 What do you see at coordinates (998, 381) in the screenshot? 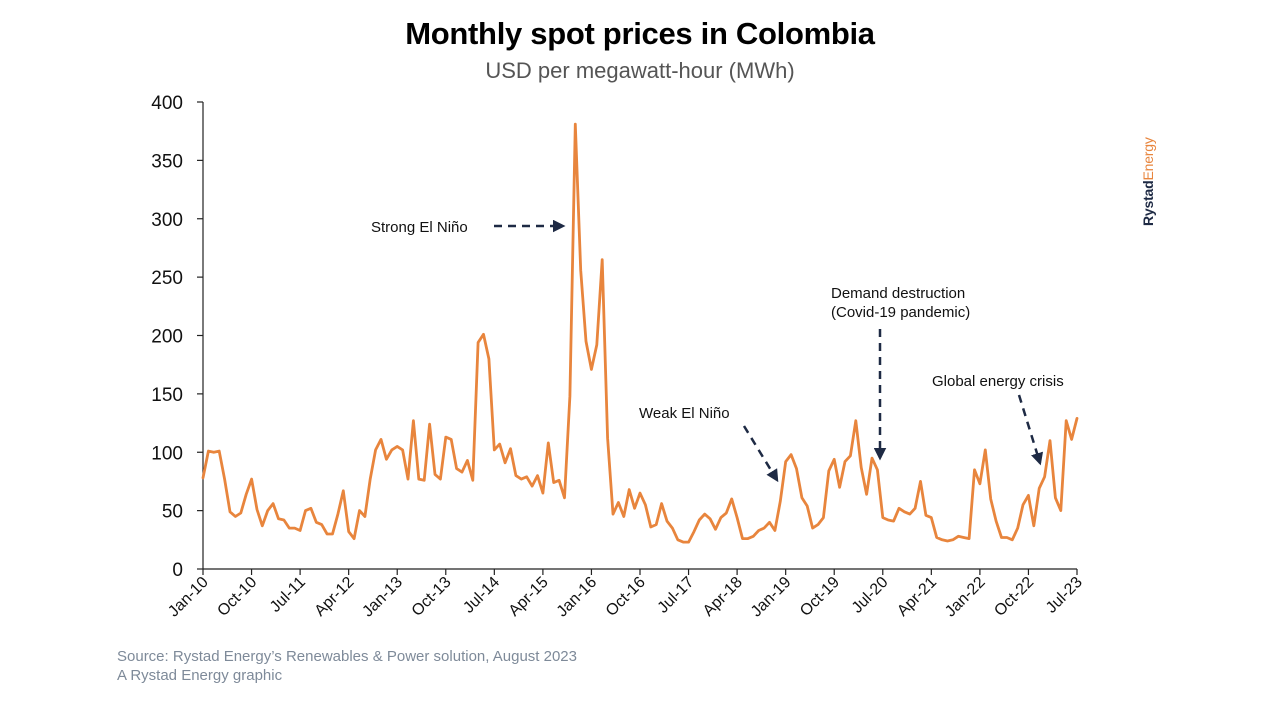
I see `annotation-global-energy-crisis-label: Global energy crisis` at bounding box center [998, 381].